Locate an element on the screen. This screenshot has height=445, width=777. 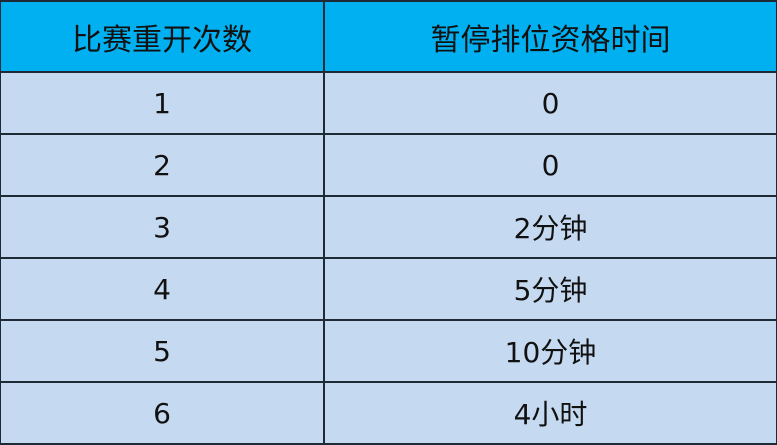
table-row: 6 4小时 is located at coordinates (388, 413).